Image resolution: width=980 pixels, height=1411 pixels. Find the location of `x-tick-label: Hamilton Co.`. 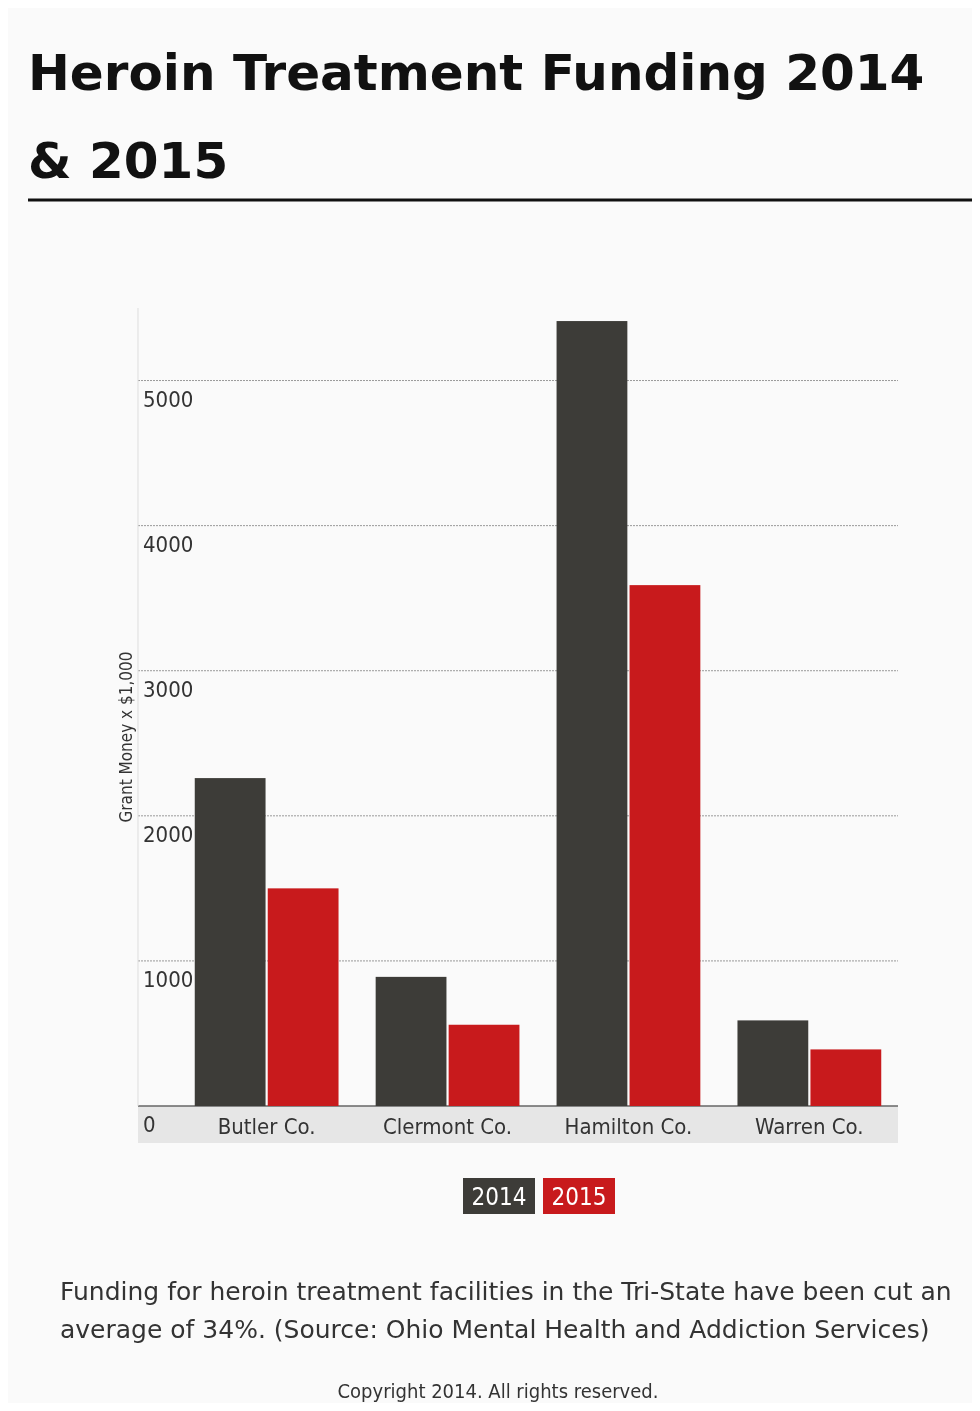

x-tick-label: Hamilton Co. is located at coordinates (628, 1126).